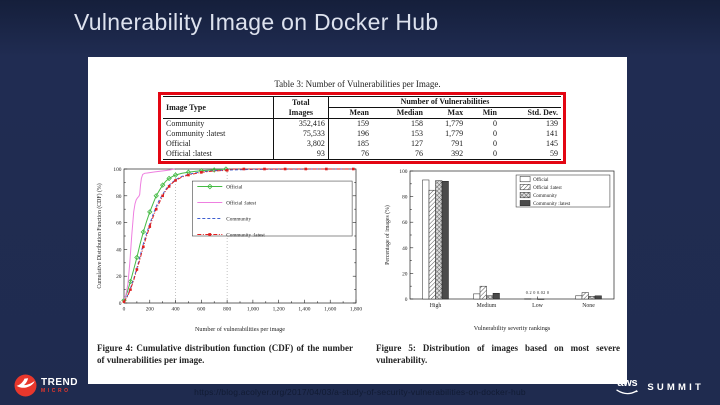 This screenshot has width=720, height=405. Describe the element at coordinates (350, 113) in the screenshot. I see `subheader-mean: Mean` at that location.